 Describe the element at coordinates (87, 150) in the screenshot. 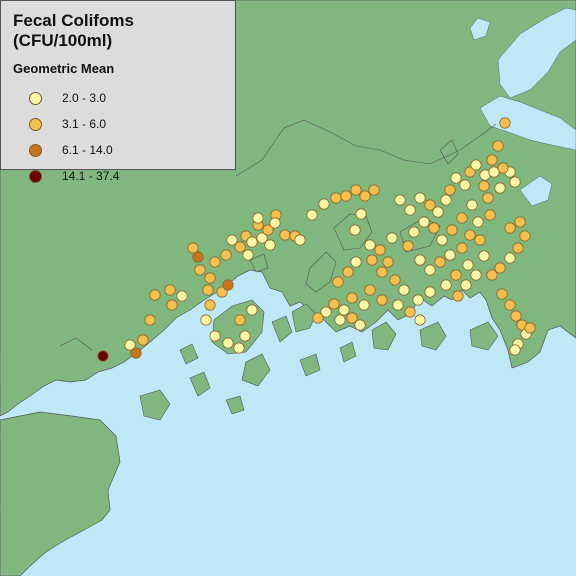

I see `legend-label-3: 6.1 - 14.0` at that location.